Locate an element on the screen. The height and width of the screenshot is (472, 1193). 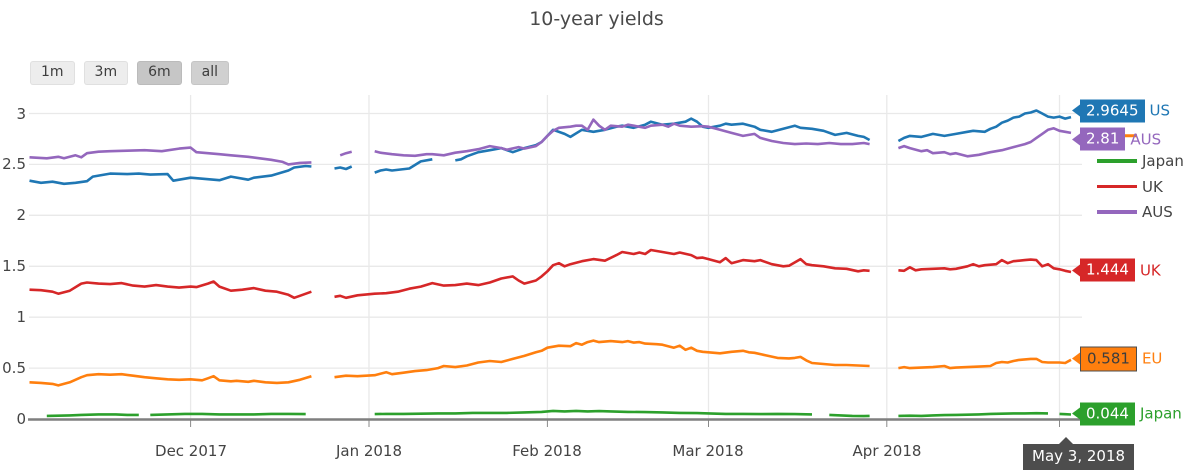
legend-line-sample-AUS is located at coordinates (1117, 212).